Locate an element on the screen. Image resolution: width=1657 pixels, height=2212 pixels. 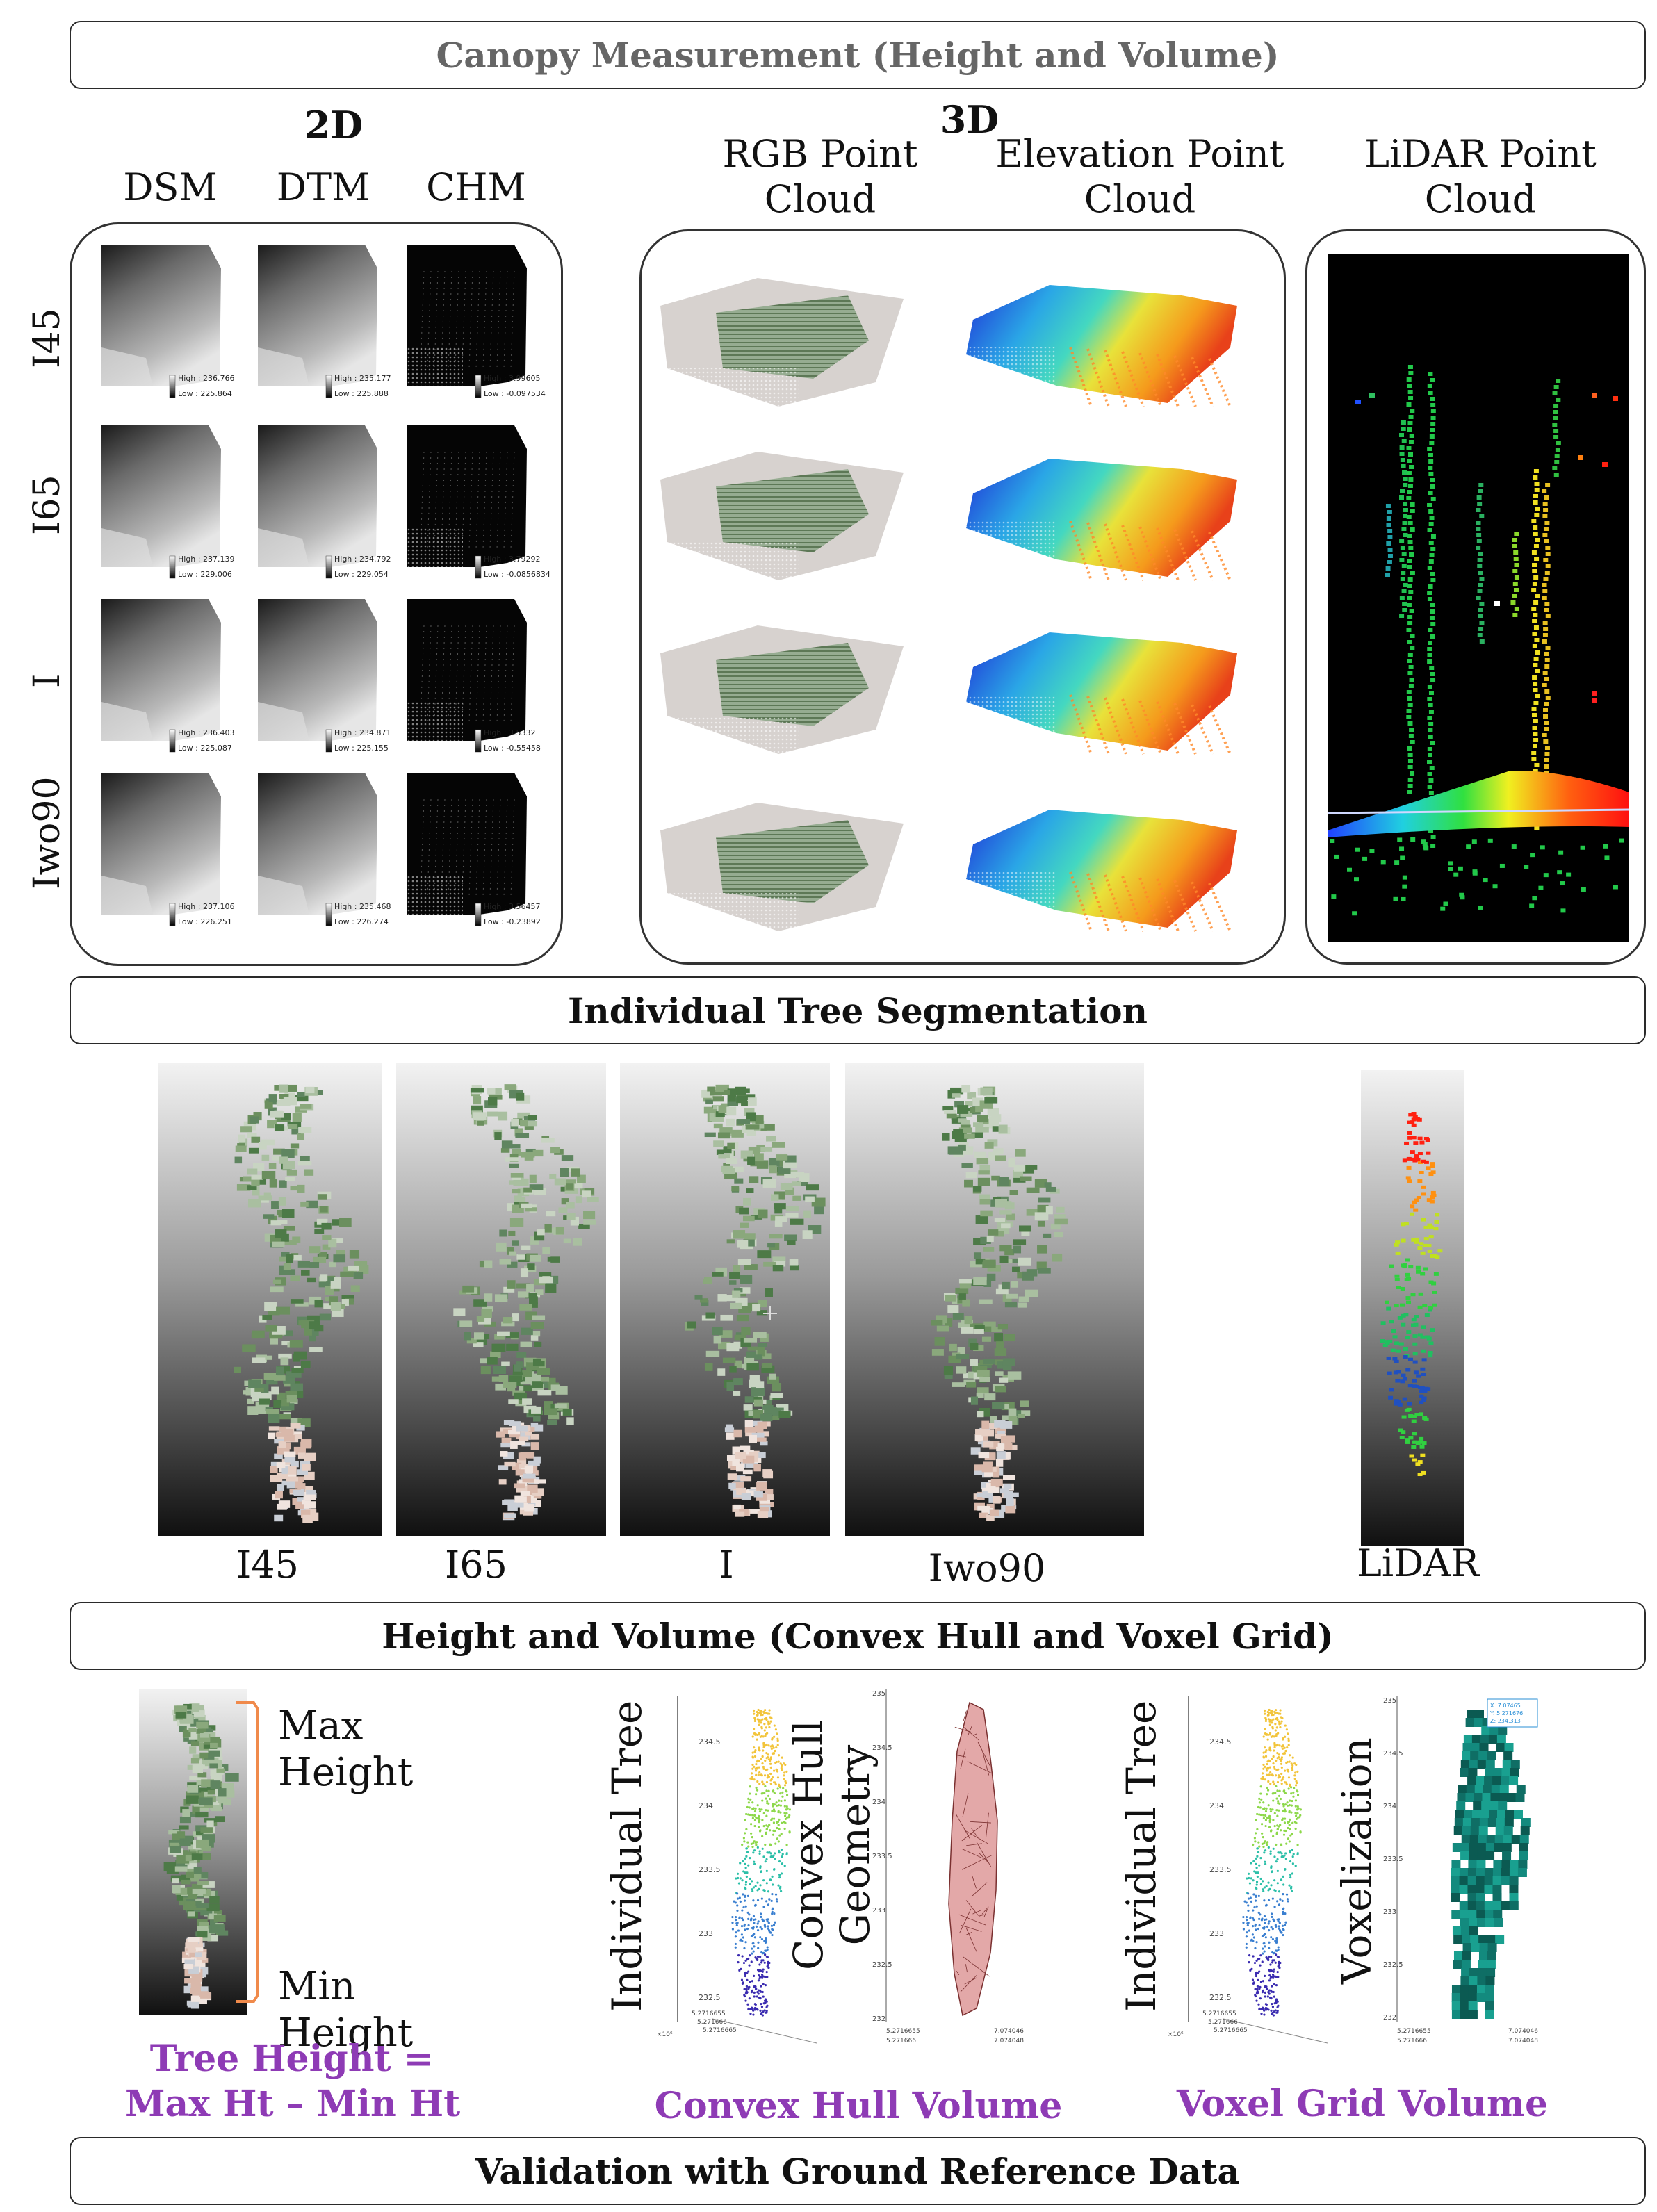
svg-text: 235 is located at coordinates (879, 1694).